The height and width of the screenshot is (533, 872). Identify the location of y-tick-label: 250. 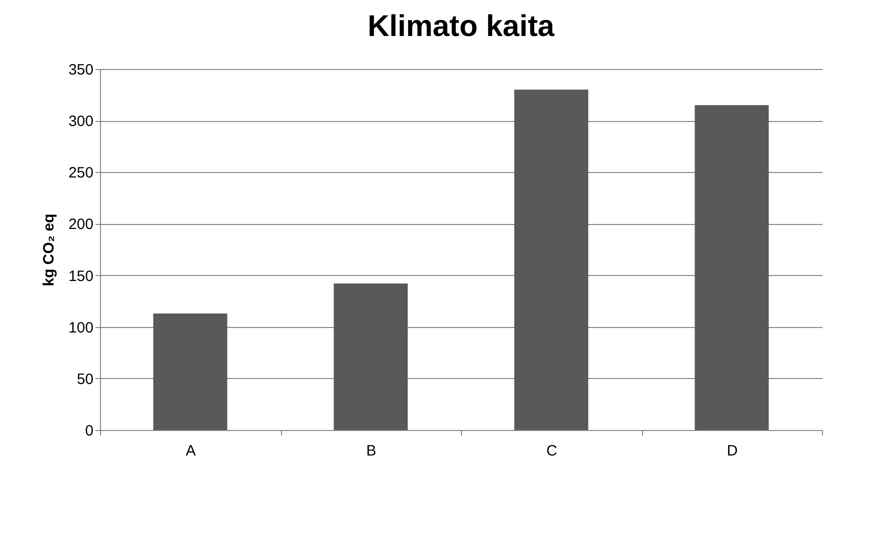
(81, 173).